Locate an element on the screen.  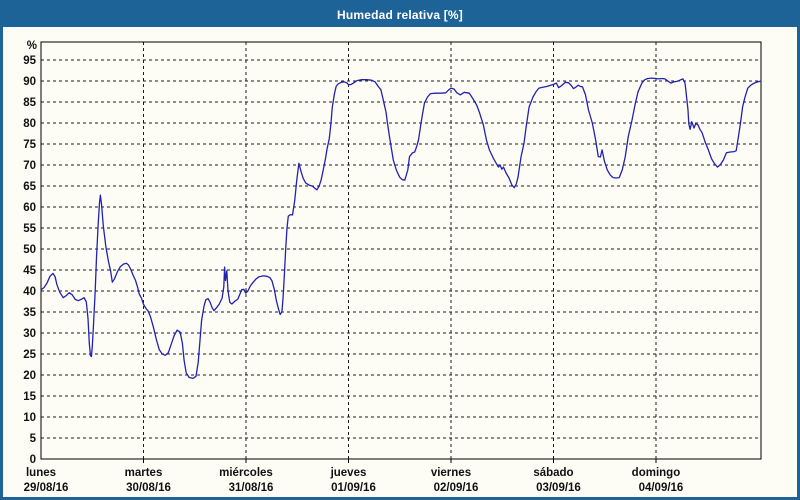
y-tick-label: 0 is located at coordinates (33, 460).